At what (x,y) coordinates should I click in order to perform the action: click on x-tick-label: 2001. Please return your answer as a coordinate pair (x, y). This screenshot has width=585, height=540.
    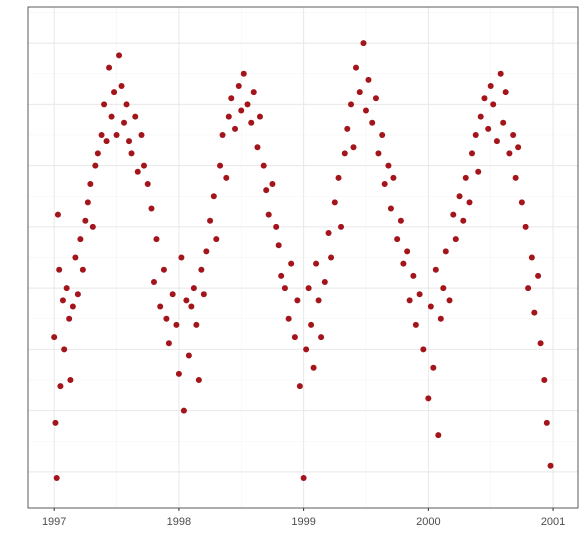
    Looking at the image, I should click on (553, 522).